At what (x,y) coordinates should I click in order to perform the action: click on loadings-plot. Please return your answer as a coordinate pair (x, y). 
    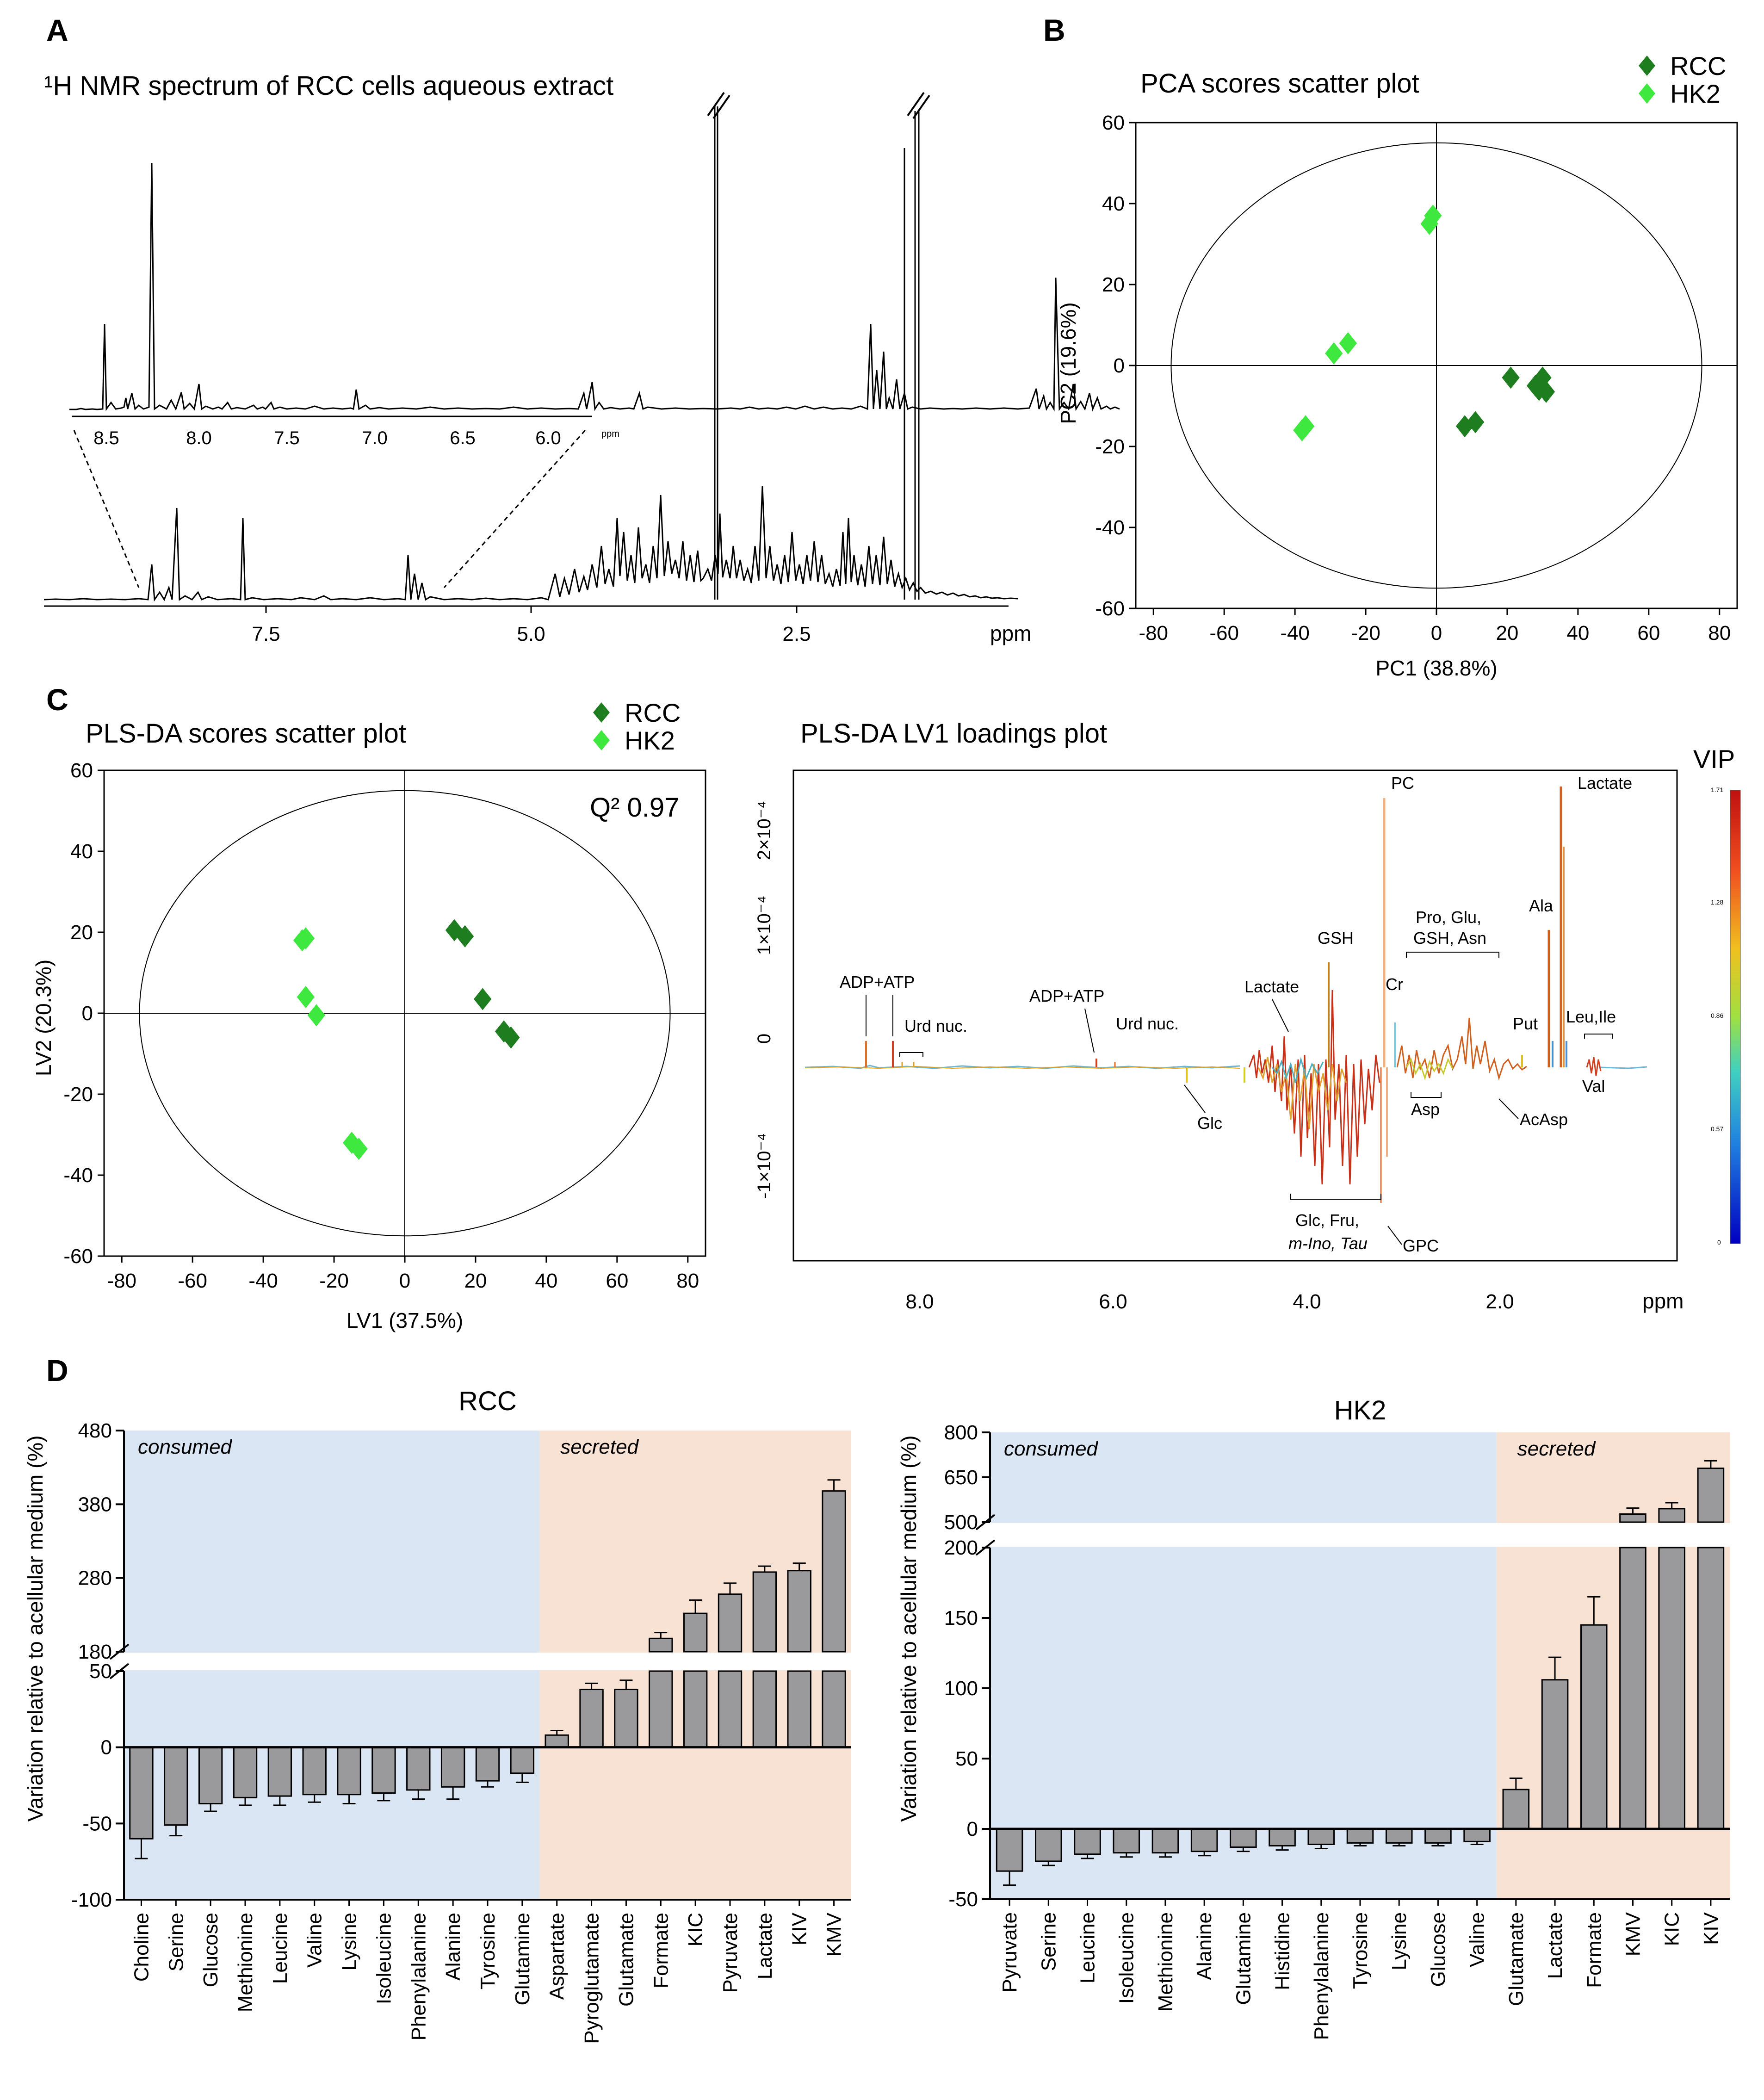
    Looking at the image, I should click on (1235, 1015).